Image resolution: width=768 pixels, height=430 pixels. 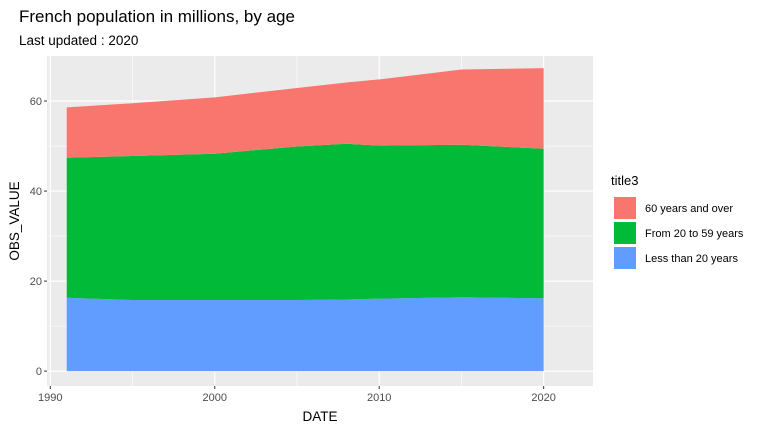 I want to click on y-tick-label: 60, so click(x=36, y=102).